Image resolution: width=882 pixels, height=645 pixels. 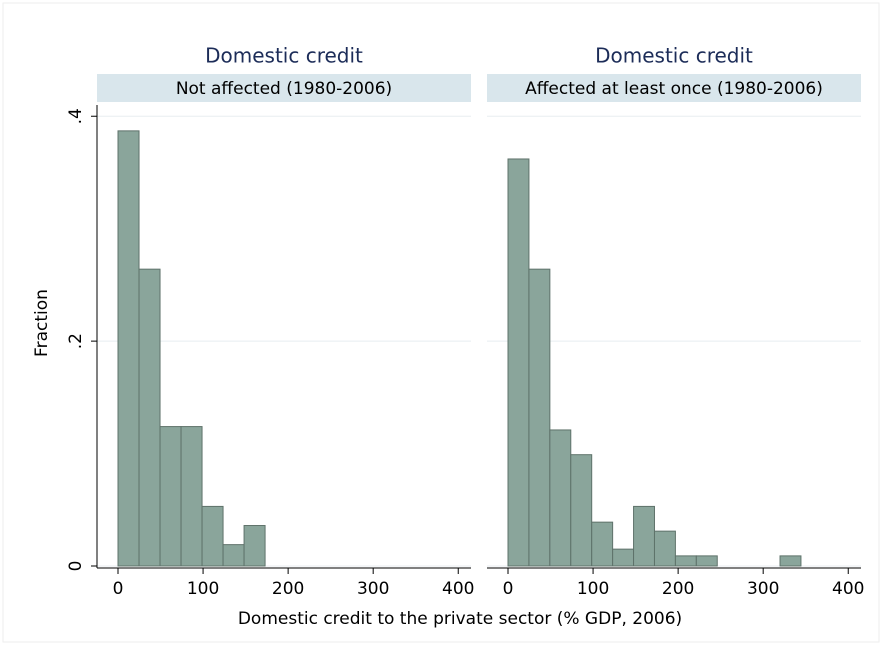 I want to click on panel-subtitle: Affected at least once (1980-2006), so click(x=674, y=89).